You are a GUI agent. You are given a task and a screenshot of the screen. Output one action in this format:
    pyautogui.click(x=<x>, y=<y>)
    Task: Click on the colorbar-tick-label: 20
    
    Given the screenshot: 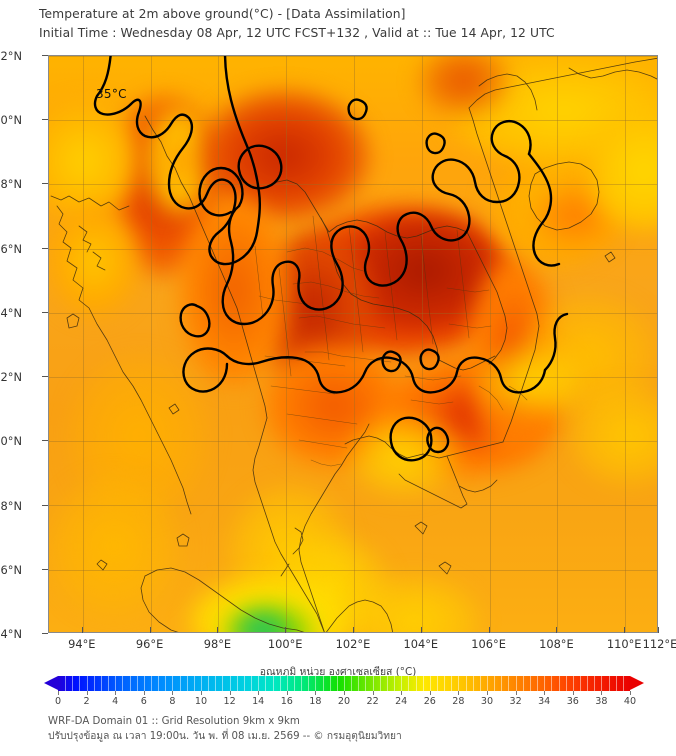 What is the action you would take?
    pyautogui.click(x=344, y=701)
    